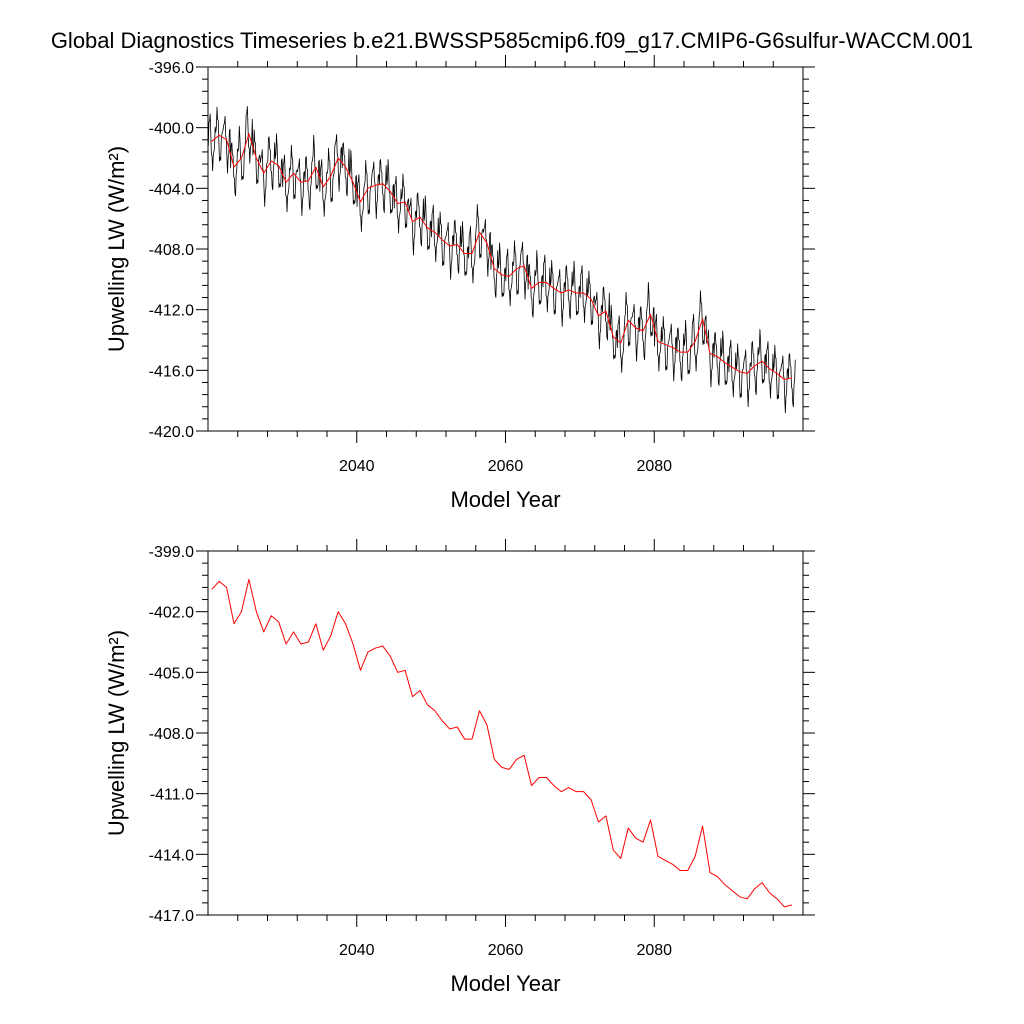 Image resolution: width=1024 pixels, height=1024 pixels. Describe the element at coordinates (171, 613) in the screenshot. I see `y-tick-label: -402.0` at that location.